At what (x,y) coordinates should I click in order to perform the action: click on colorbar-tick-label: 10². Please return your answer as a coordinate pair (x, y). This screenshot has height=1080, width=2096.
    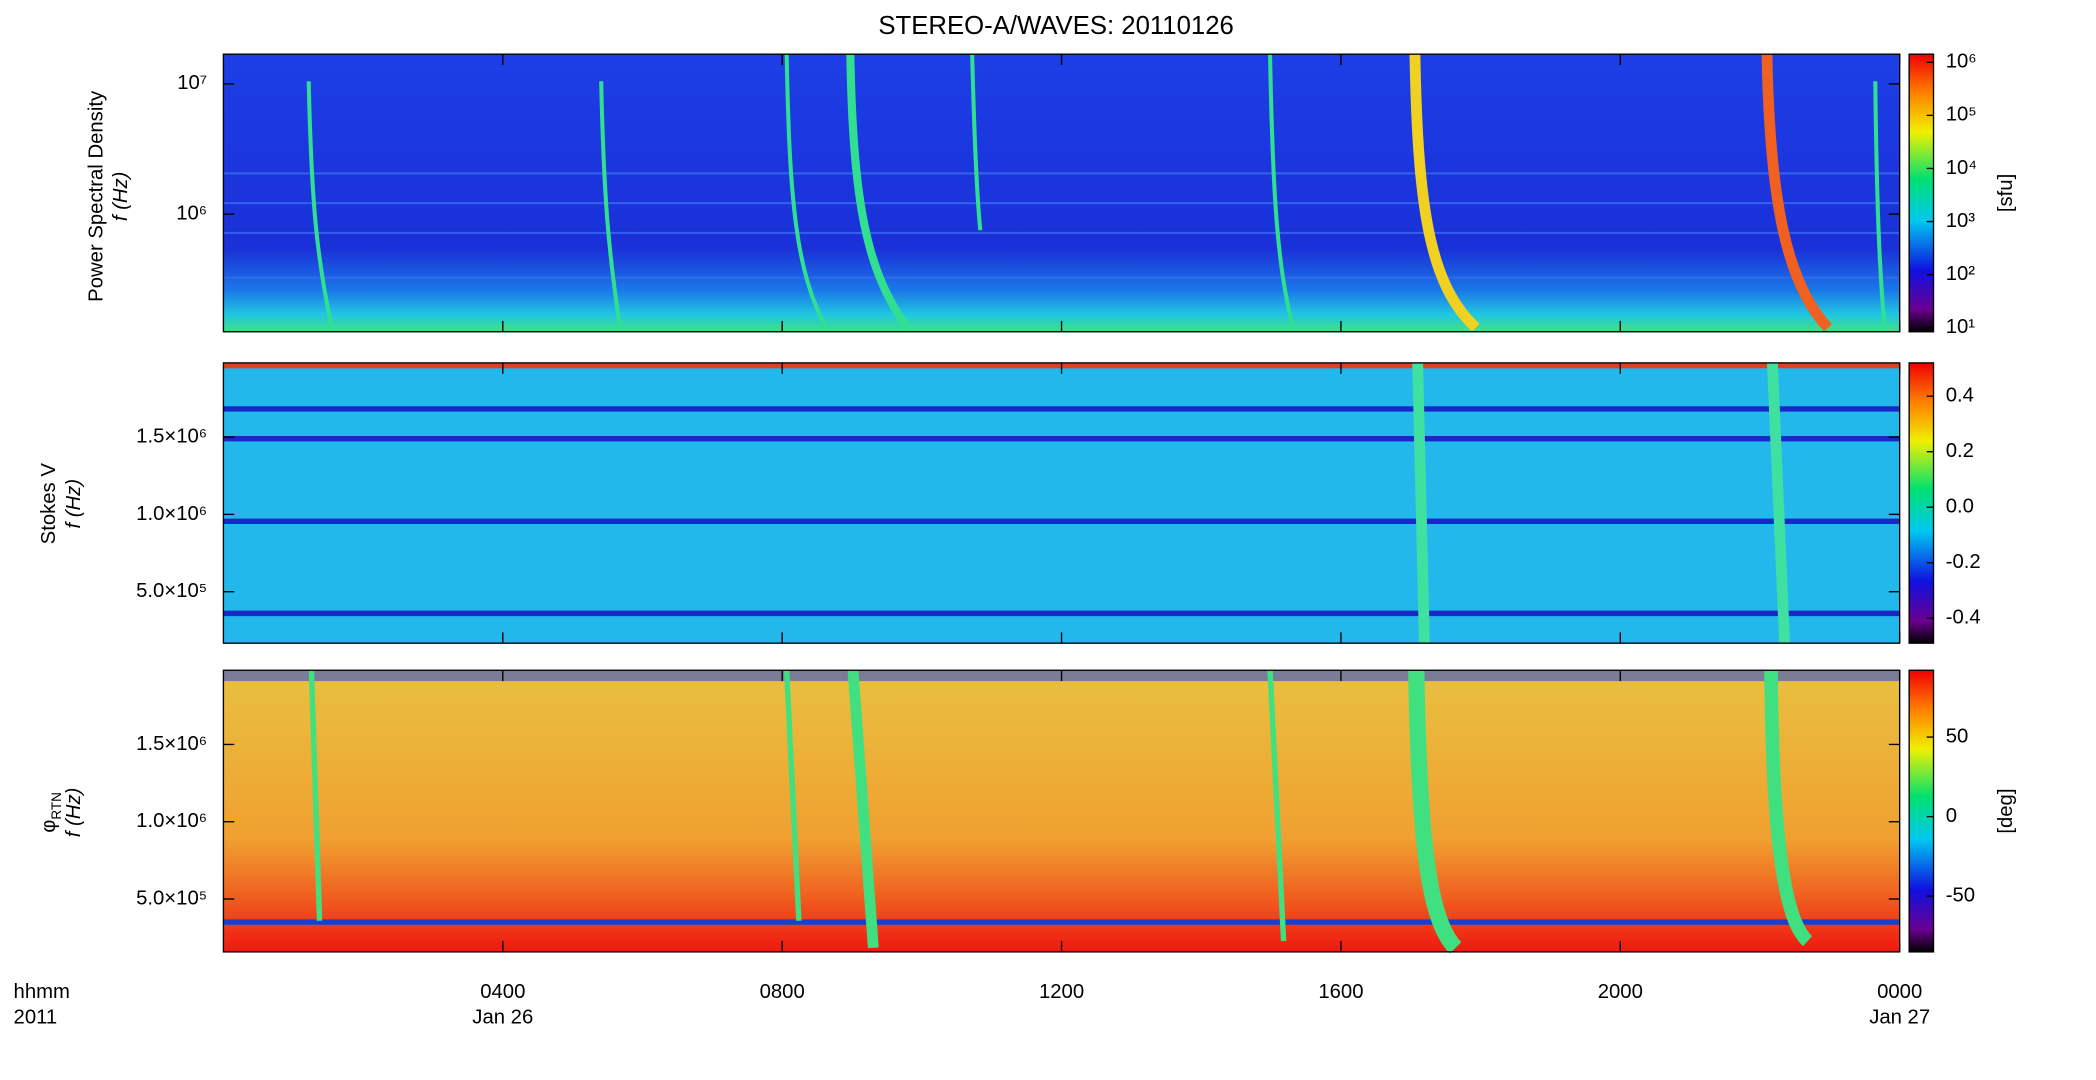
    Looking at the image, I should click on (1961, 274).